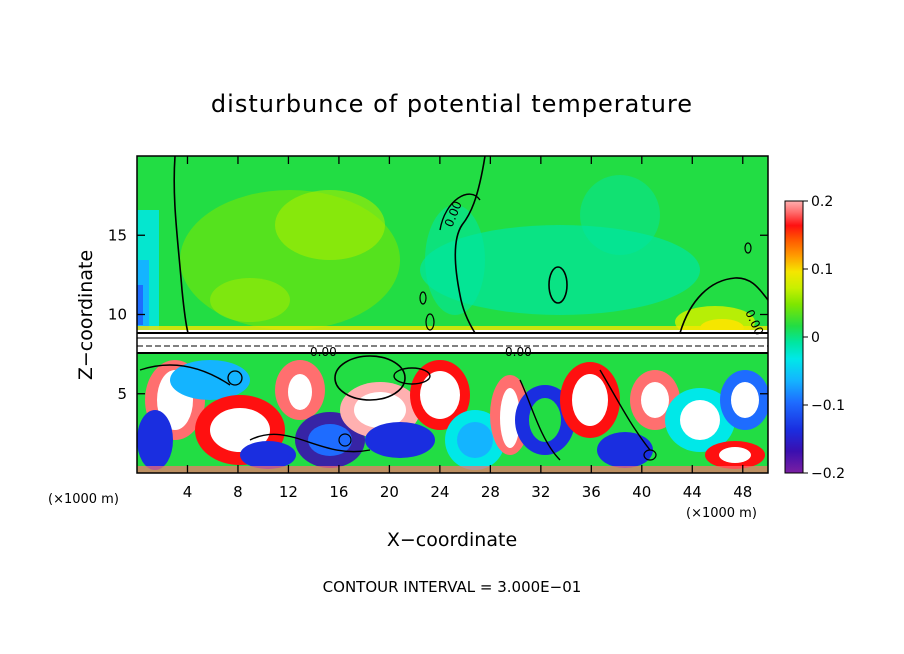 The height and width of the screenshot is (654, 904). I want to click on x-tick-label: 12, so click(288, 492).